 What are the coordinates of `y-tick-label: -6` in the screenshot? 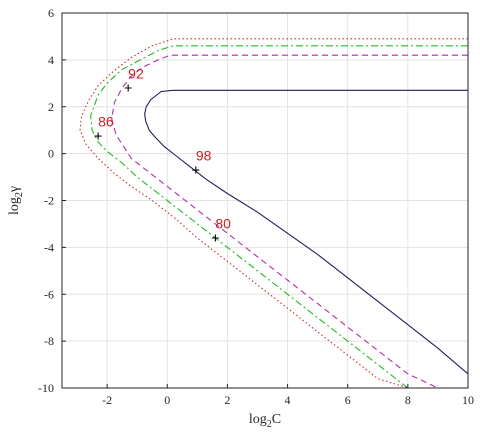 It's located at (49, 294).